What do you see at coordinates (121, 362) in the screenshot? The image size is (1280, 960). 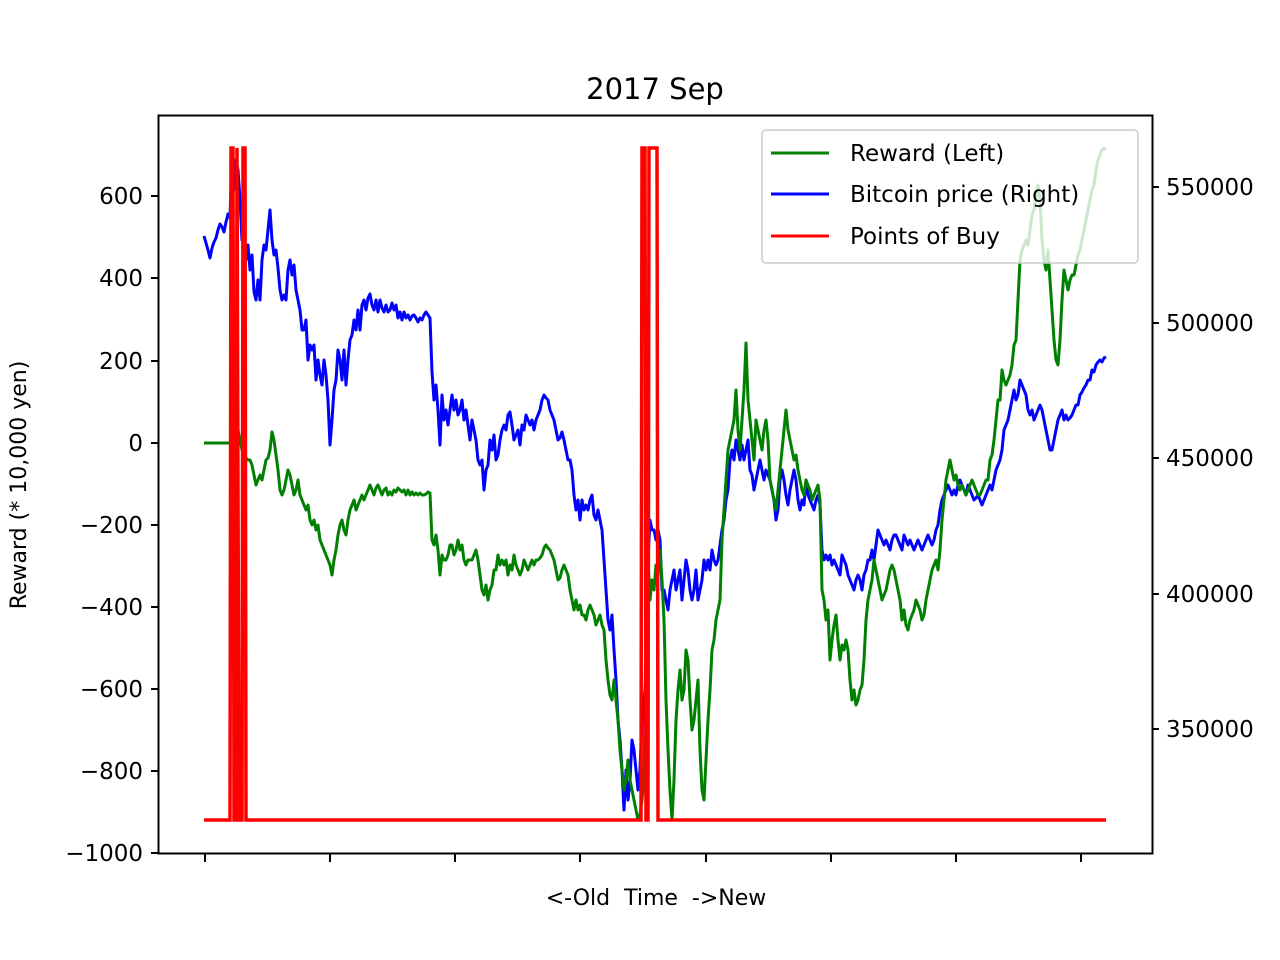 I see `left-tick-label: 200` at bounding box center [121, 362].